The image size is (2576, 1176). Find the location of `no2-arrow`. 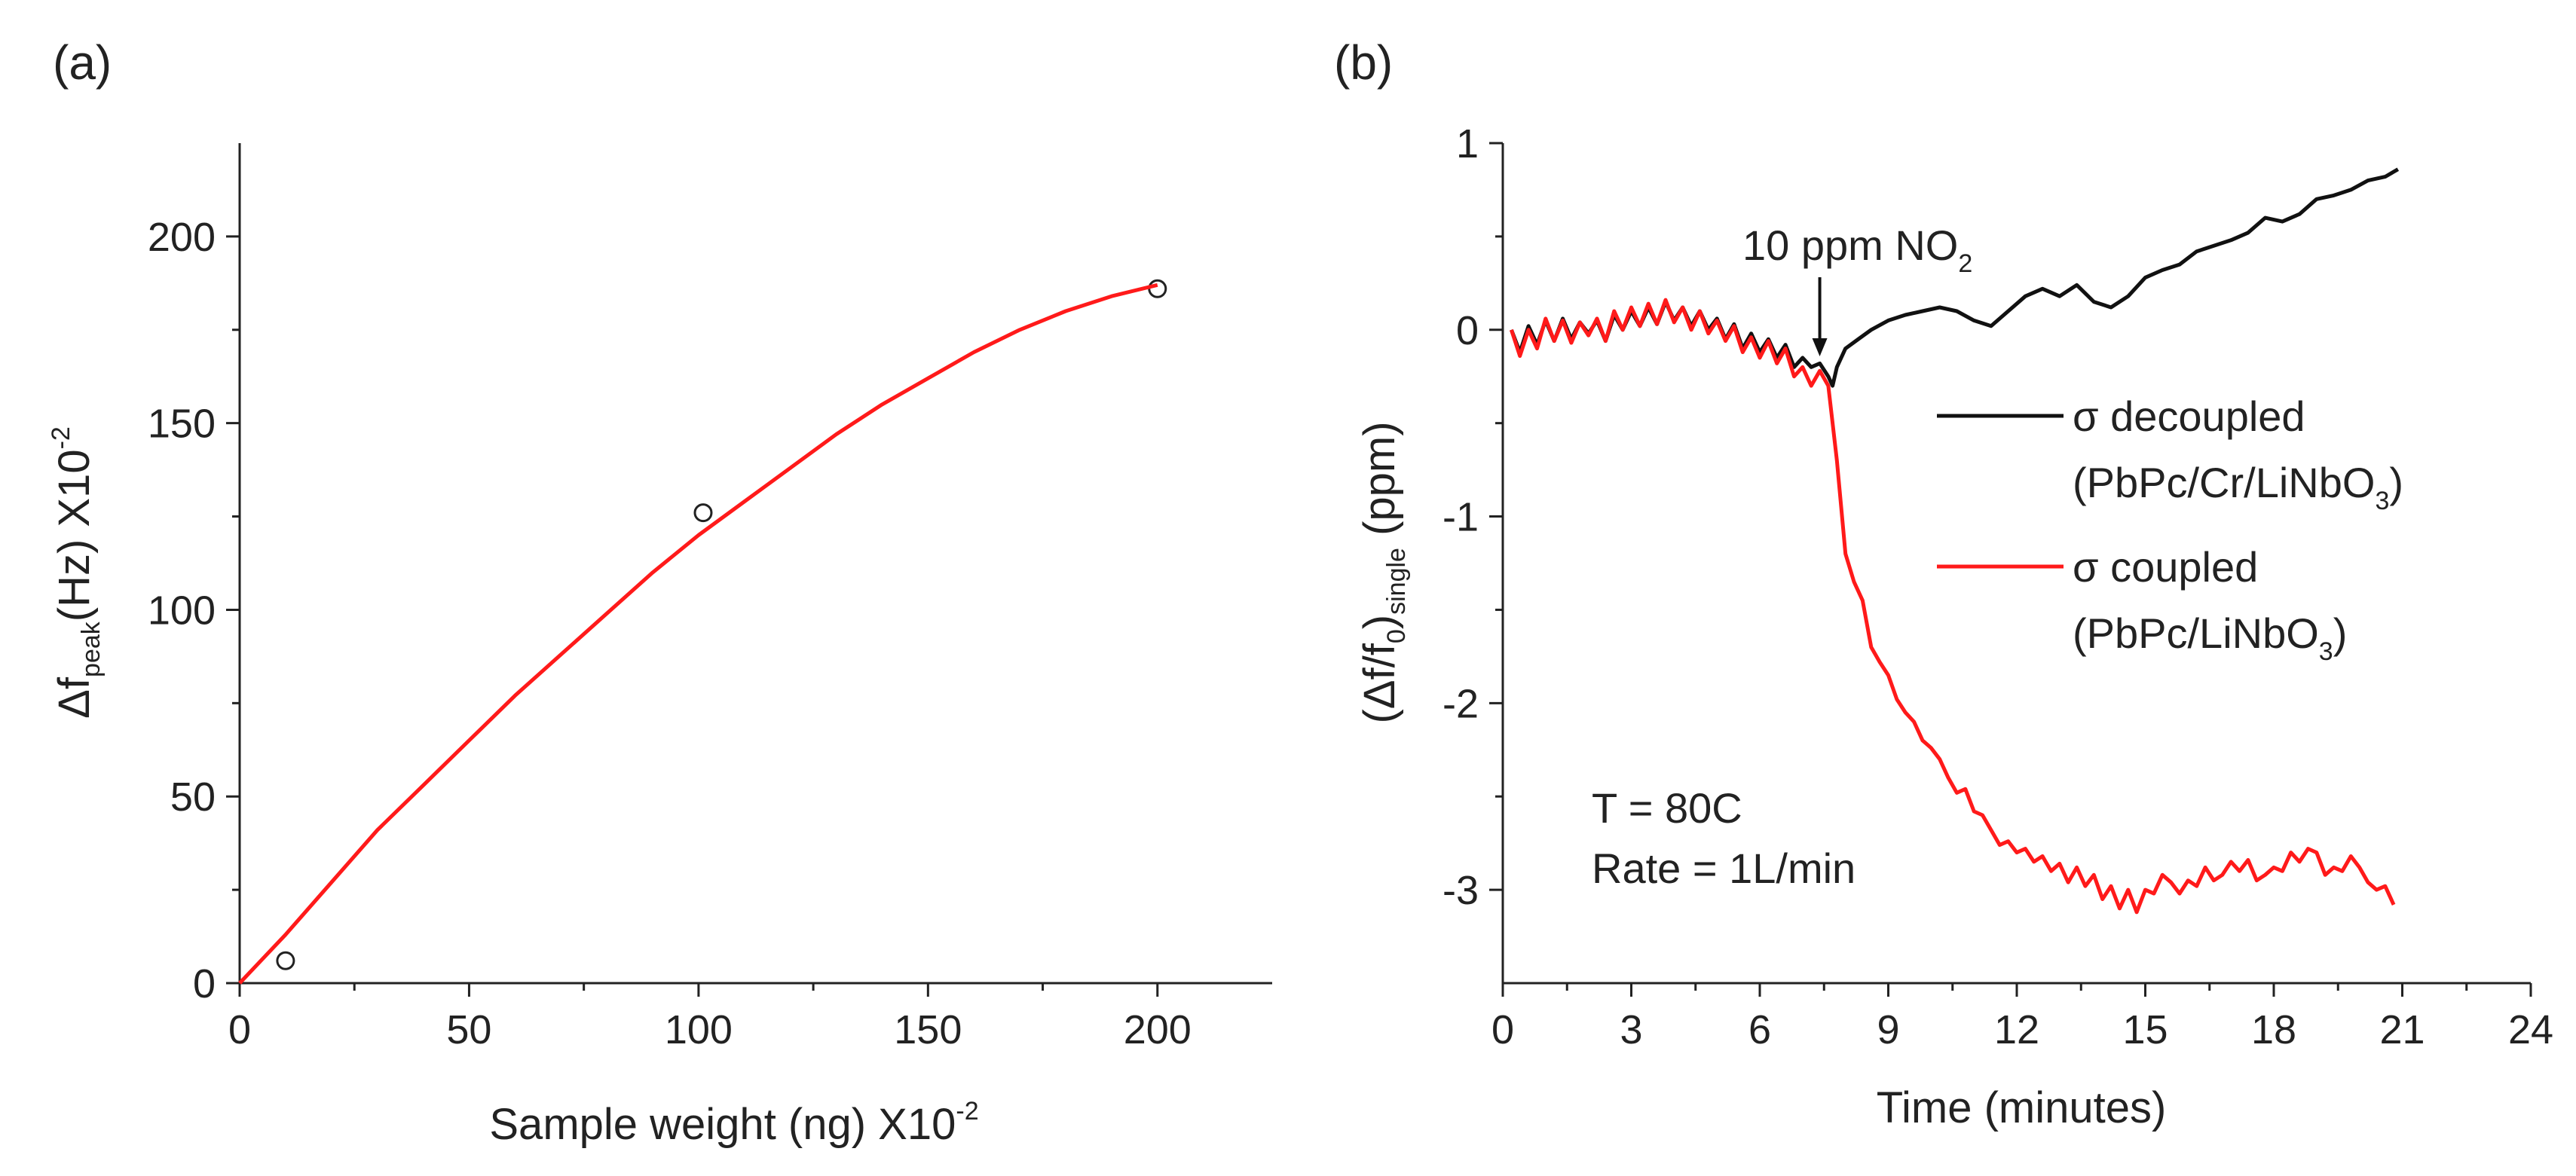

no2-arrow is located at coordinates (1820, 316).